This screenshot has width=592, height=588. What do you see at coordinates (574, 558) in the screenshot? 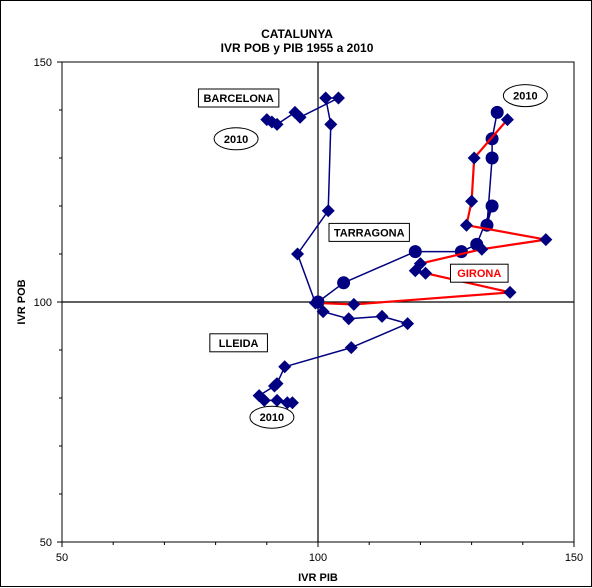
I see `x-tick-label: 150` at bounding box center [574, 558].